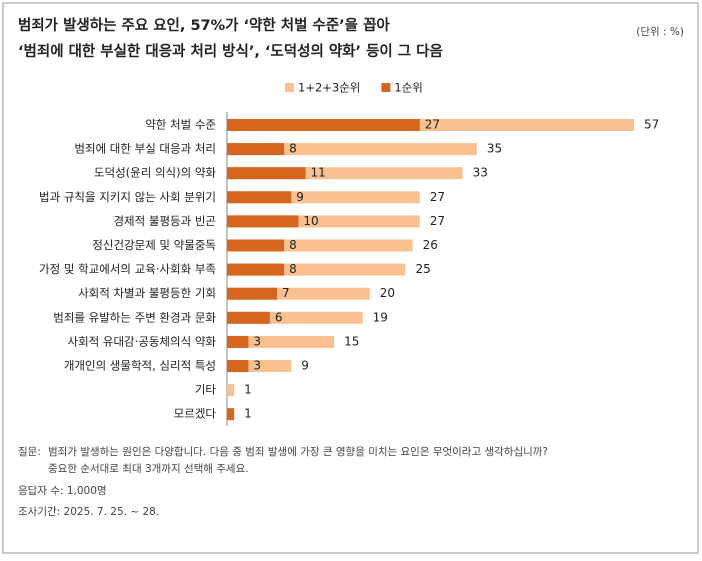 The image size is (702, 561). Describe the element at coordinates (155, 173) in the screenshot. I see `y-tick-label: 도덕성(윤리 의식)의 약화` at that location.